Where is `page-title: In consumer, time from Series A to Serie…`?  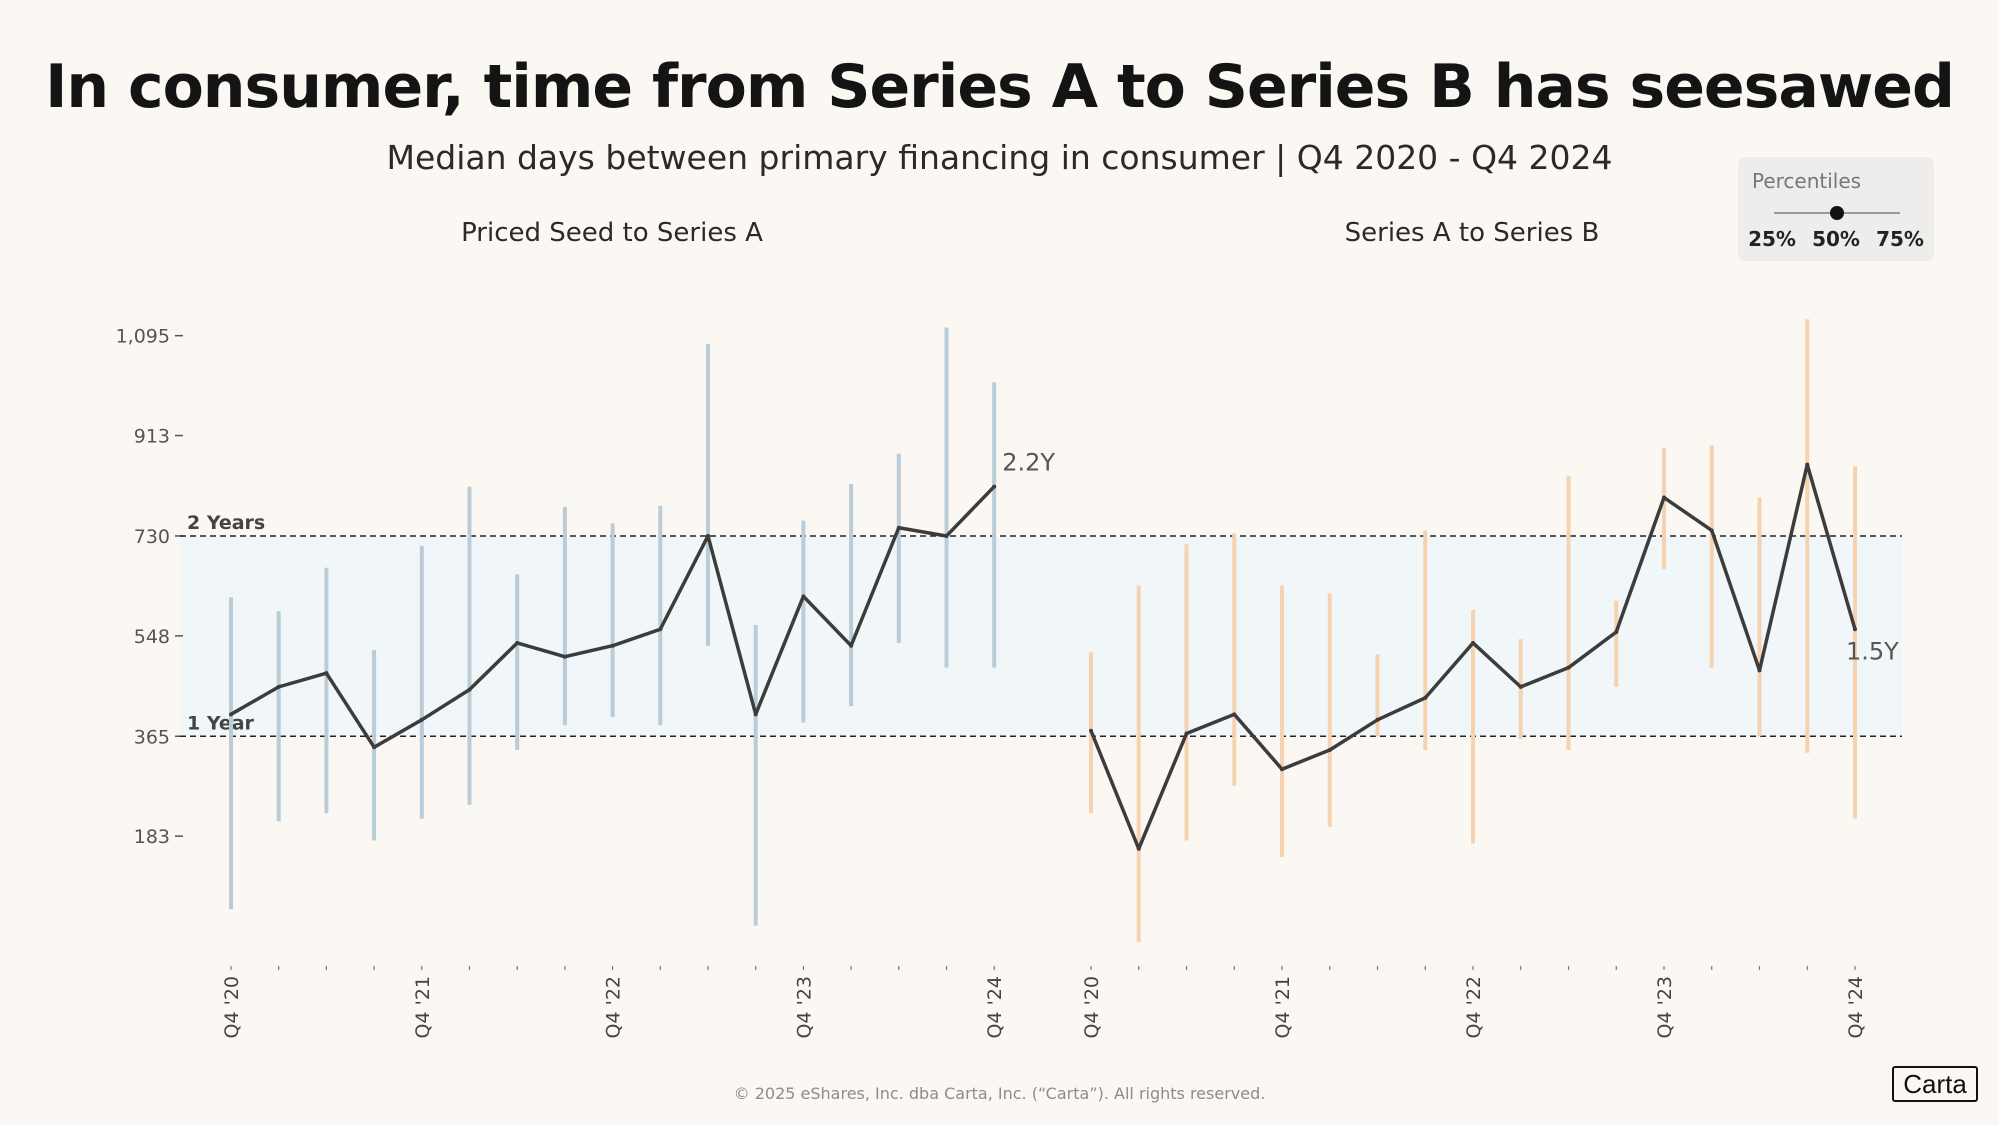
page-title: In consumer, time from Series A to Serie… is located at coordinates (1000, 87).